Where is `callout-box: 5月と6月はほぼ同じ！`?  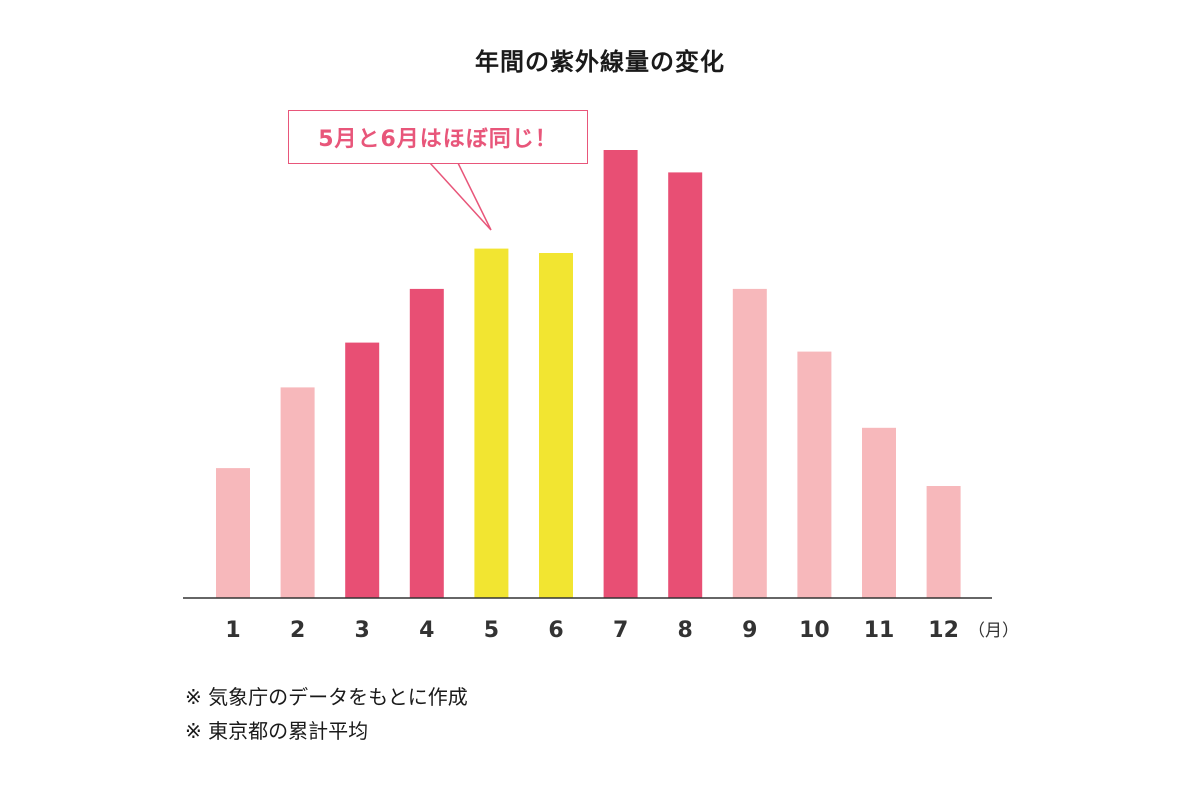
callout-box: 5月と6月はほぼ同じ！ is located at coordinates (438, 137).